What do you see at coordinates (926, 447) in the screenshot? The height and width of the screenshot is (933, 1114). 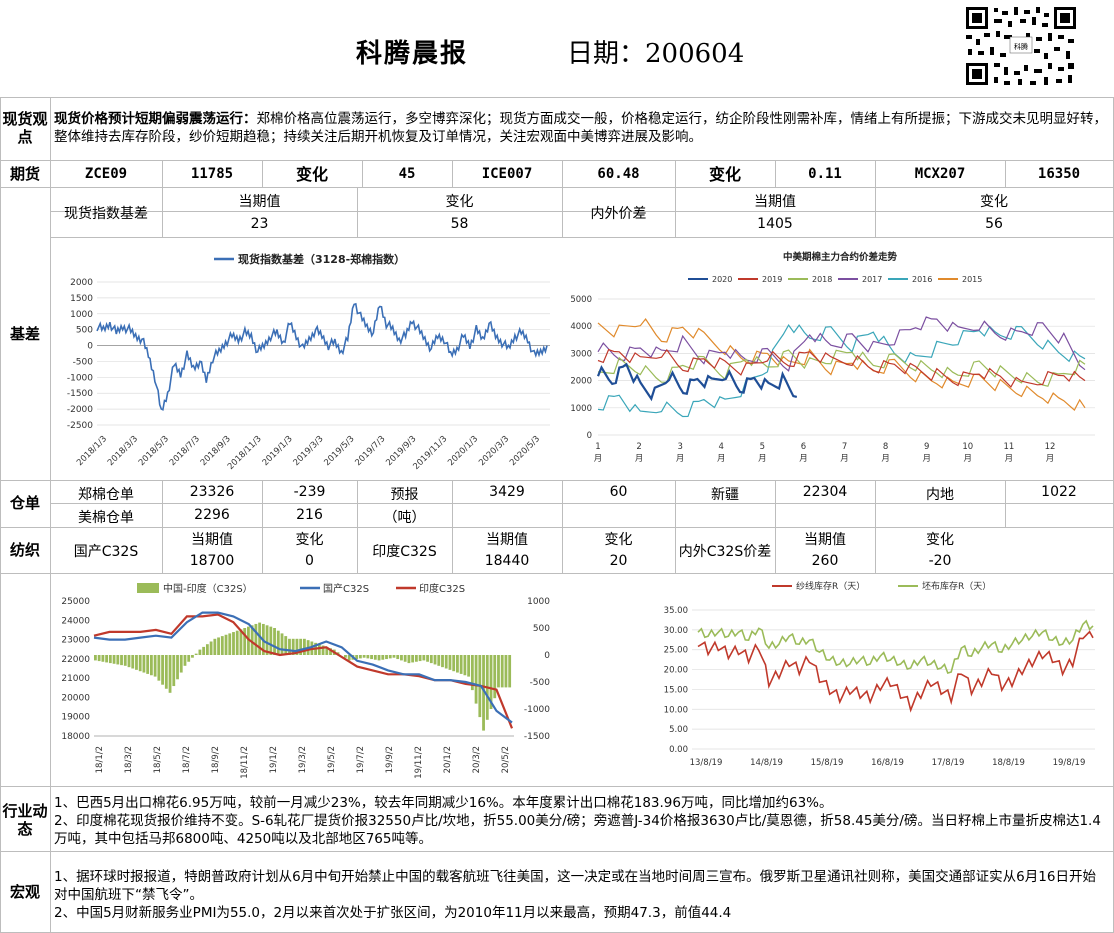 I see `x-tick-num: 9` at bounding box center [926, 447].